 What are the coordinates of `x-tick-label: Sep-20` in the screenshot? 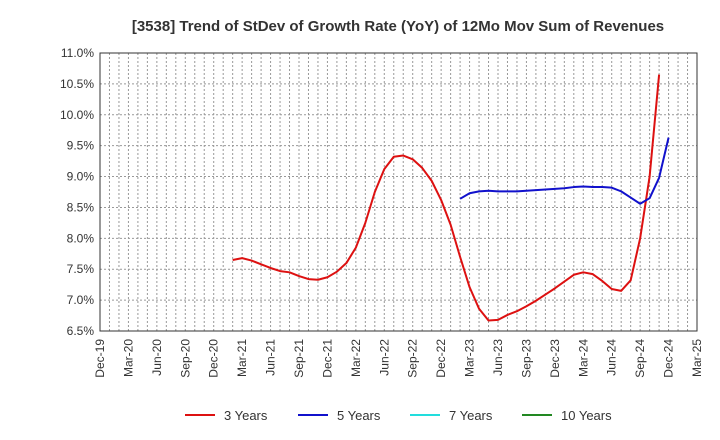 It's located at (185, 358).